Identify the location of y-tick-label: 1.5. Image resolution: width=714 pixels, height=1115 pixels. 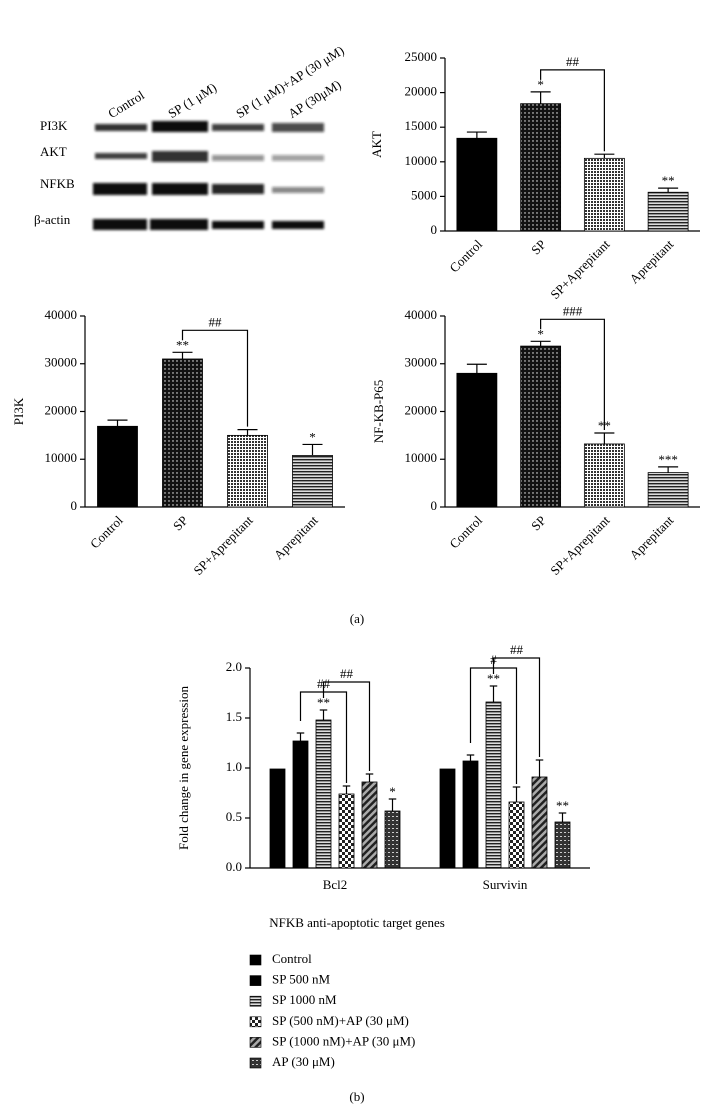
(234, 716).